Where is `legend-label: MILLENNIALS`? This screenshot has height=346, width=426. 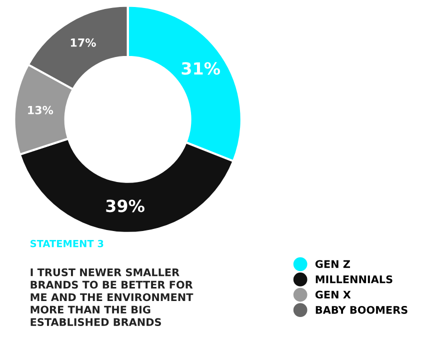
legend-label: MILLENNIALS is located at coordinates (354, 279).